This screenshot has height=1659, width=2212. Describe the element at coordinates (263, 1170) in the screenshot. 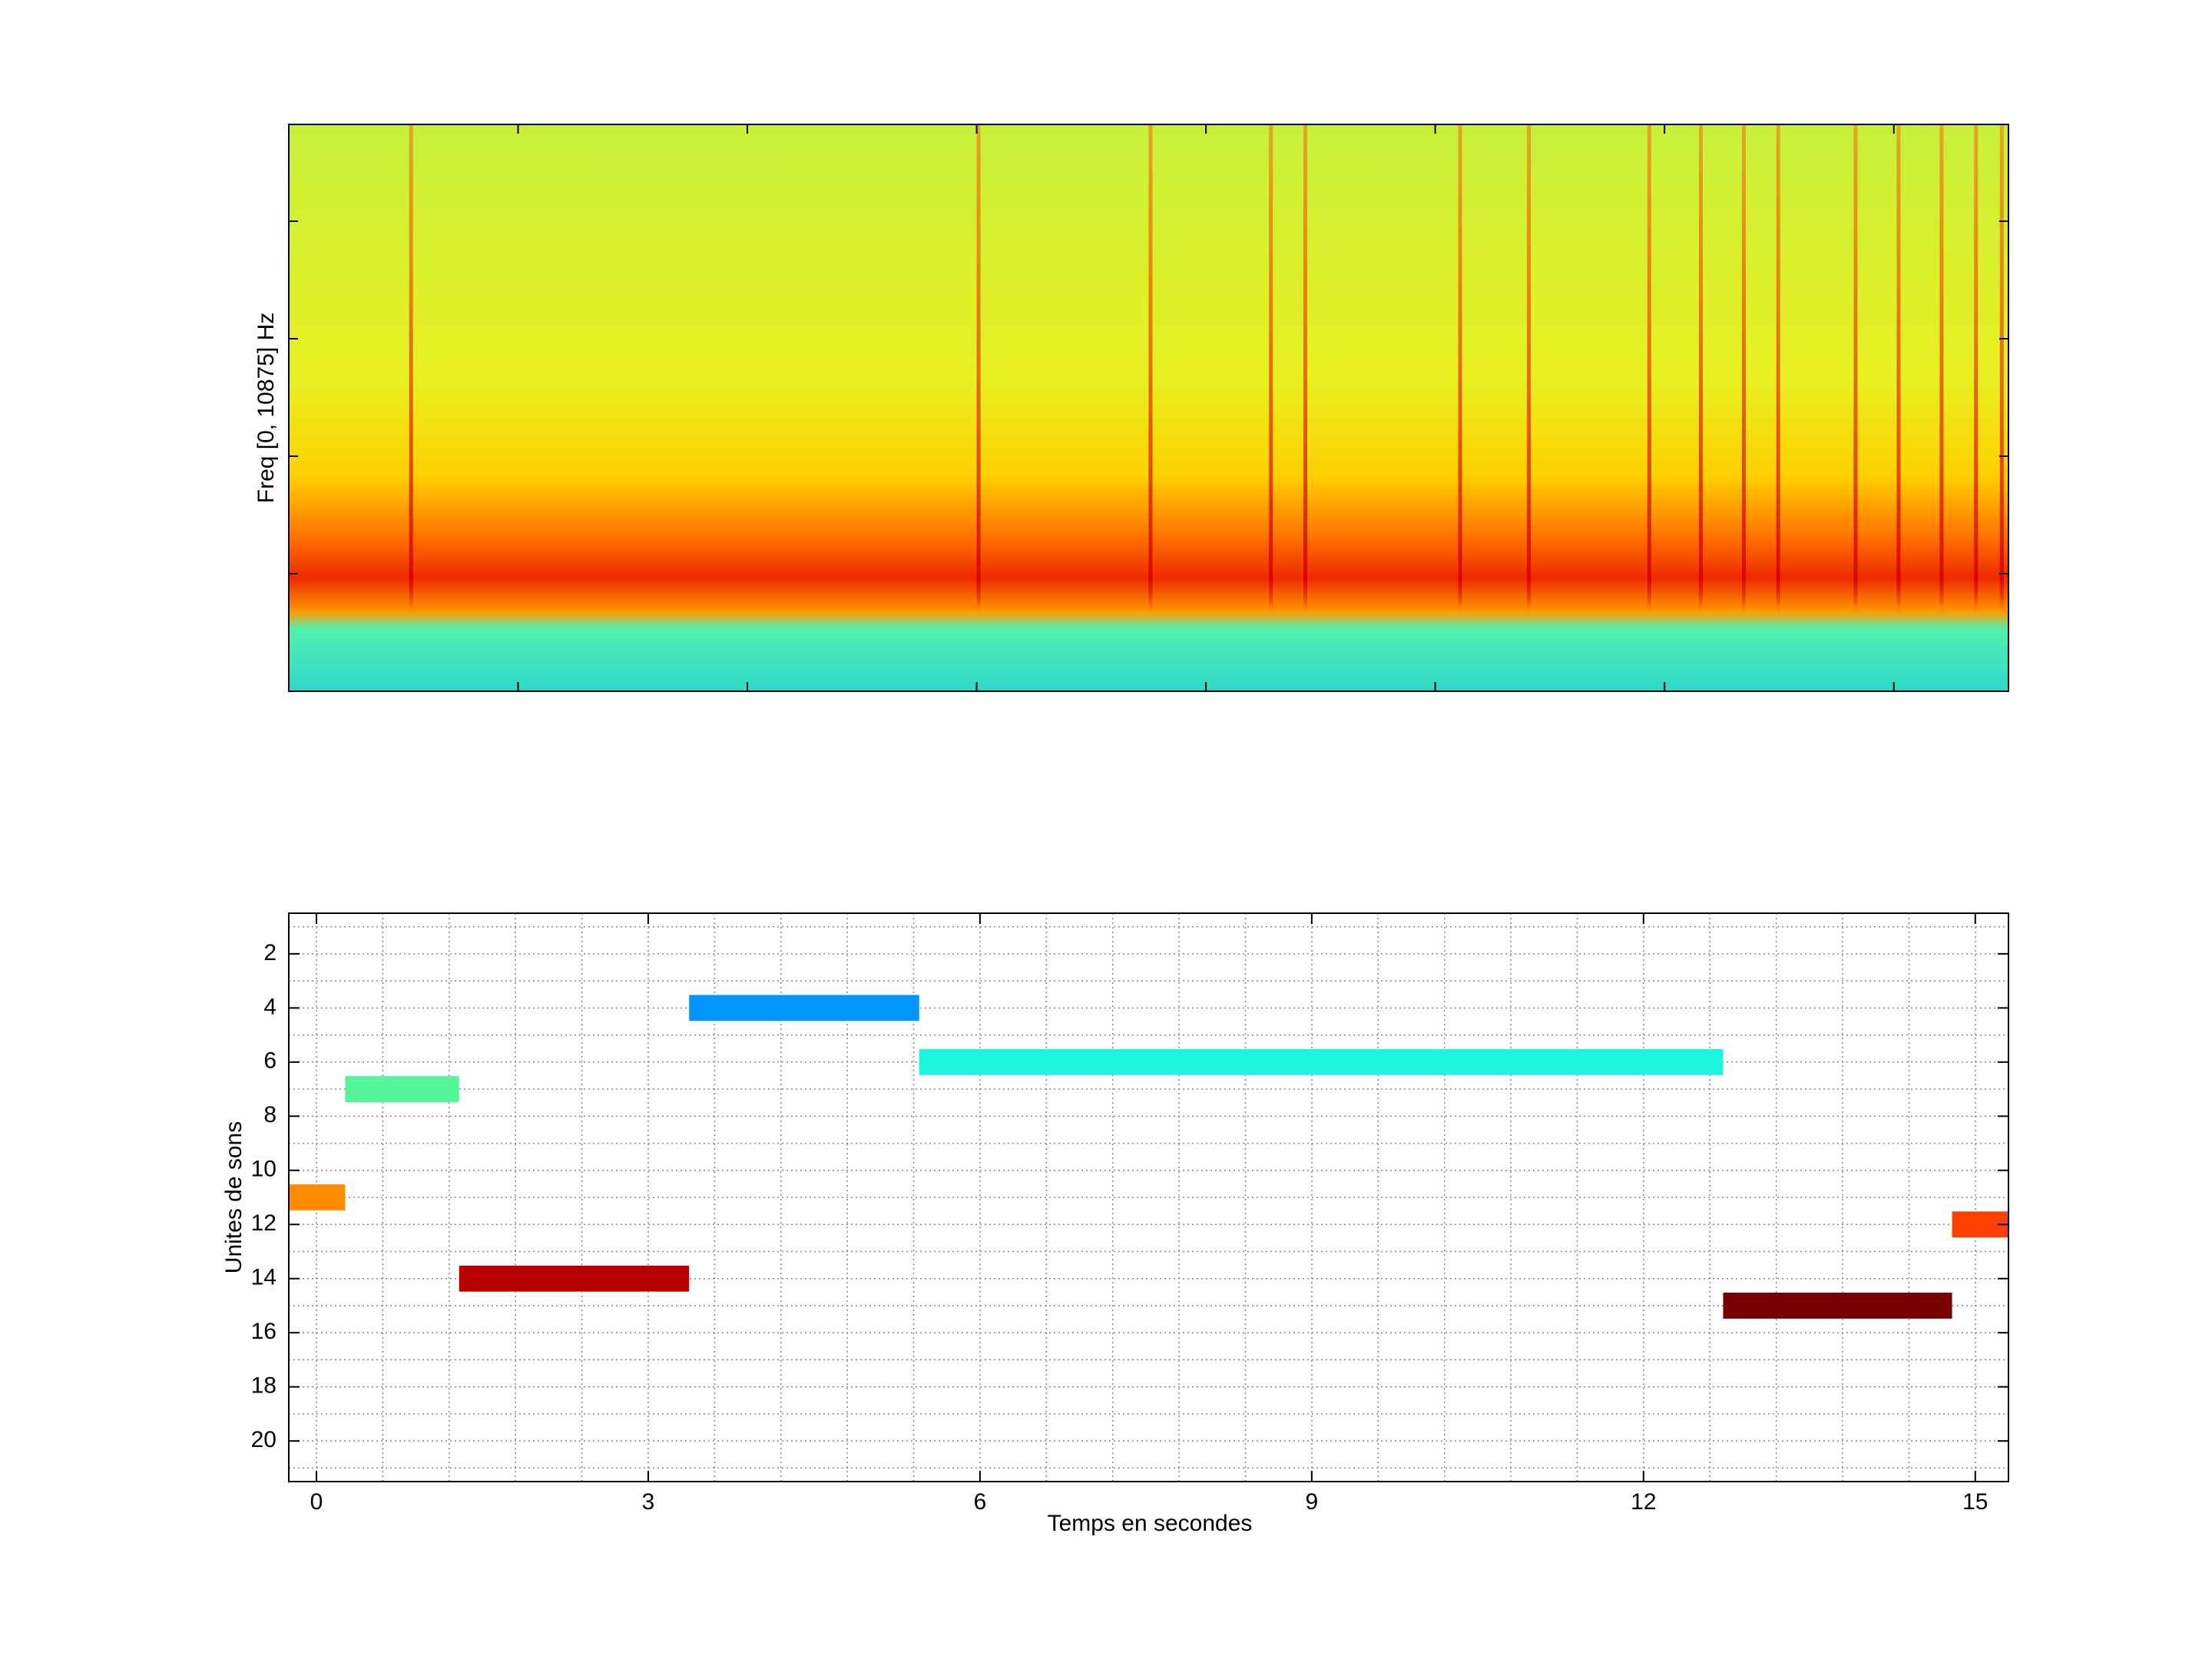

I see `y-tick-label: 10` at that location.